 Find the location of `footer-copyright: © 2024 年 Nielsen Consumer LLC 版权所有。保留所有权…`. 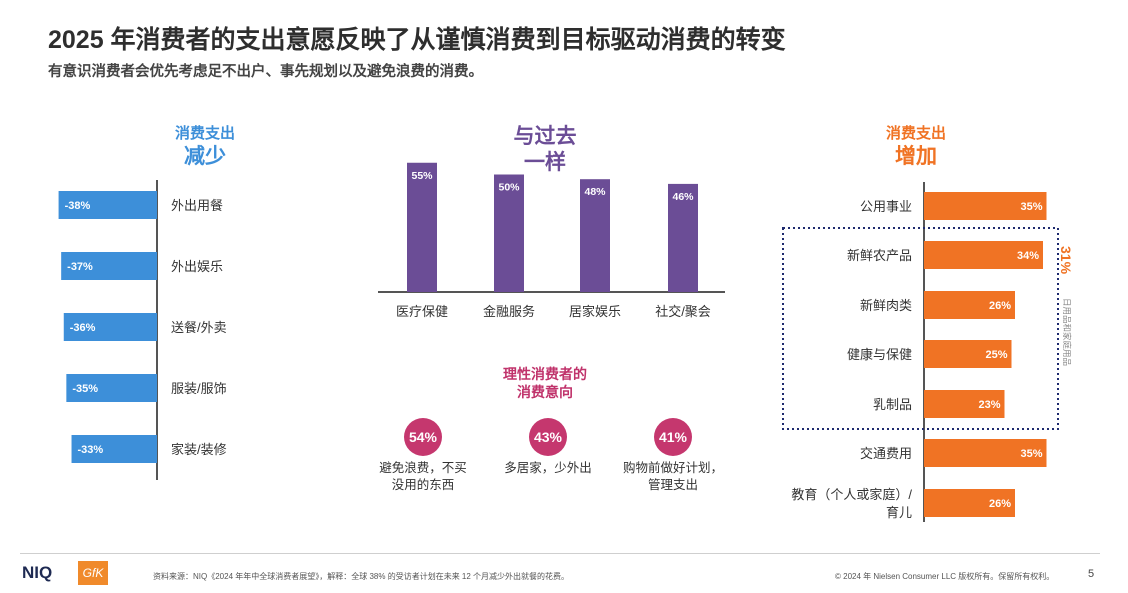

footer-copyright: © 2024 年 Nielsen Consumer LLC 版权所有。保留所有权… is located at coordinates (945, 576).